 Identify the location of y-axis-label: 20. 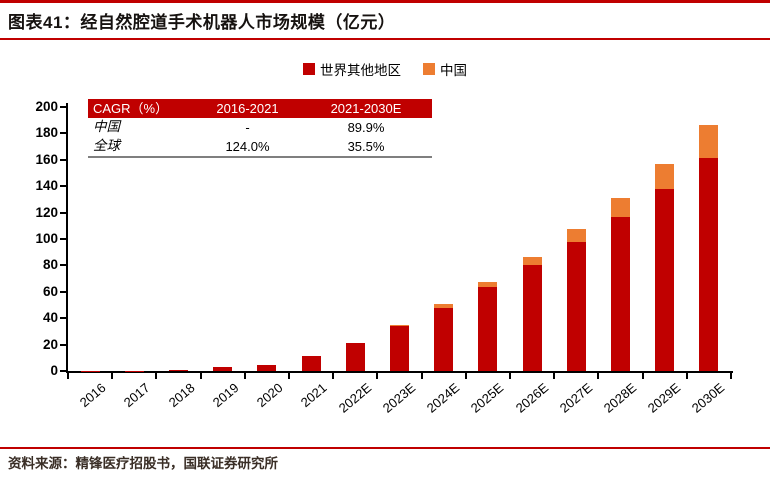
(50, 344).